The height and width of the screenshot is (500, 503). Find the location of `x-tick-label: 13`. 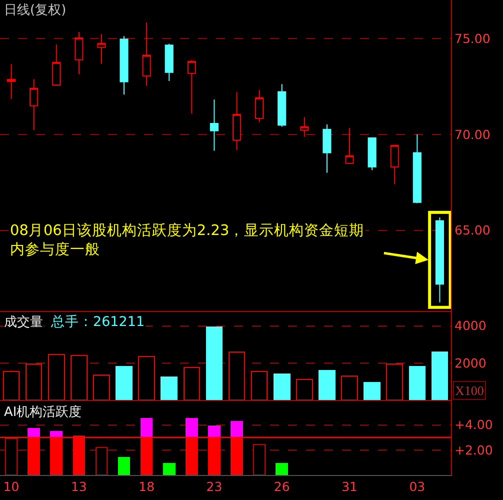

x-tick-label: 13 is located at coordinates (78, 486).